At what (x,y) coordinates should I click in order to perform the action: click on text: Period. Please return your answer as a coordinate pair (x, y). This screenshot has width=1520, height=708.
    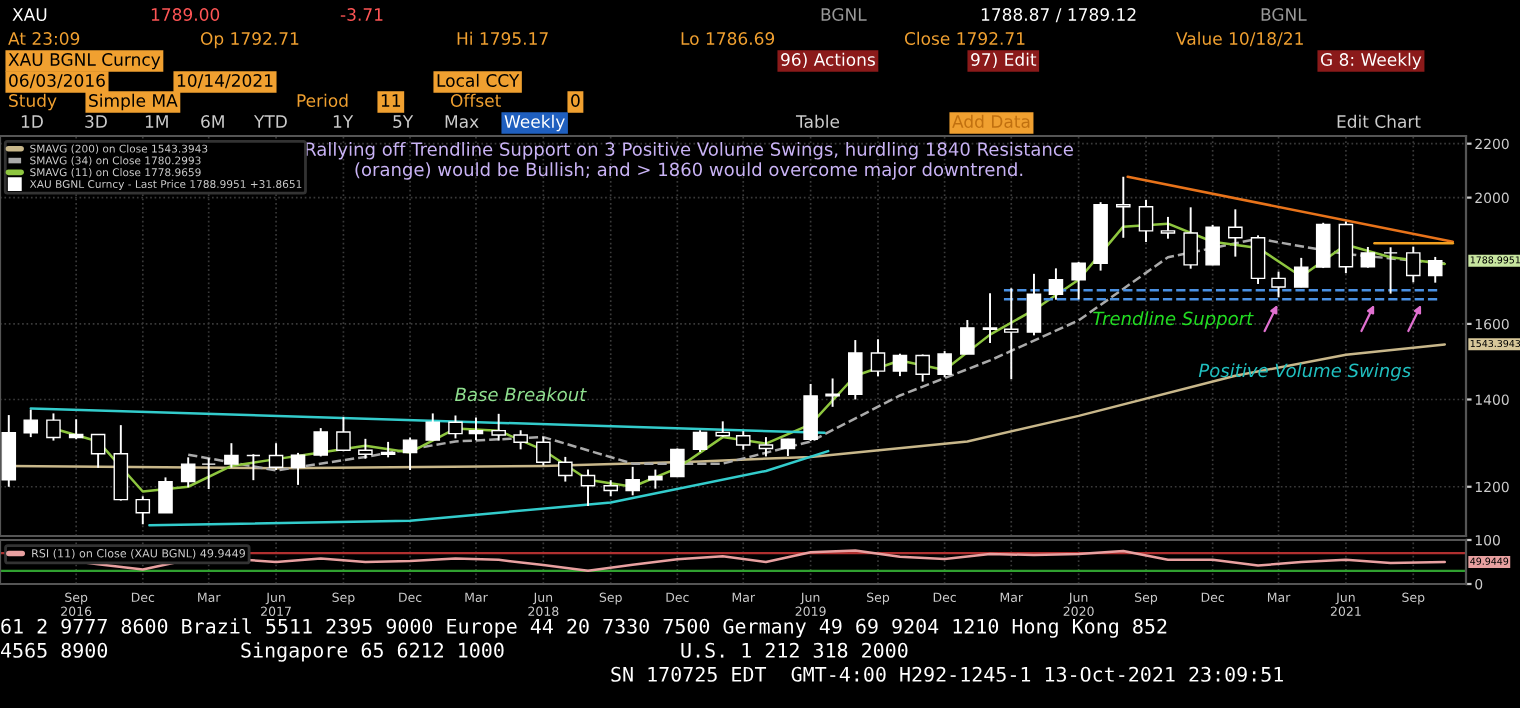
    Looking at the image, I should click on (322, 100).